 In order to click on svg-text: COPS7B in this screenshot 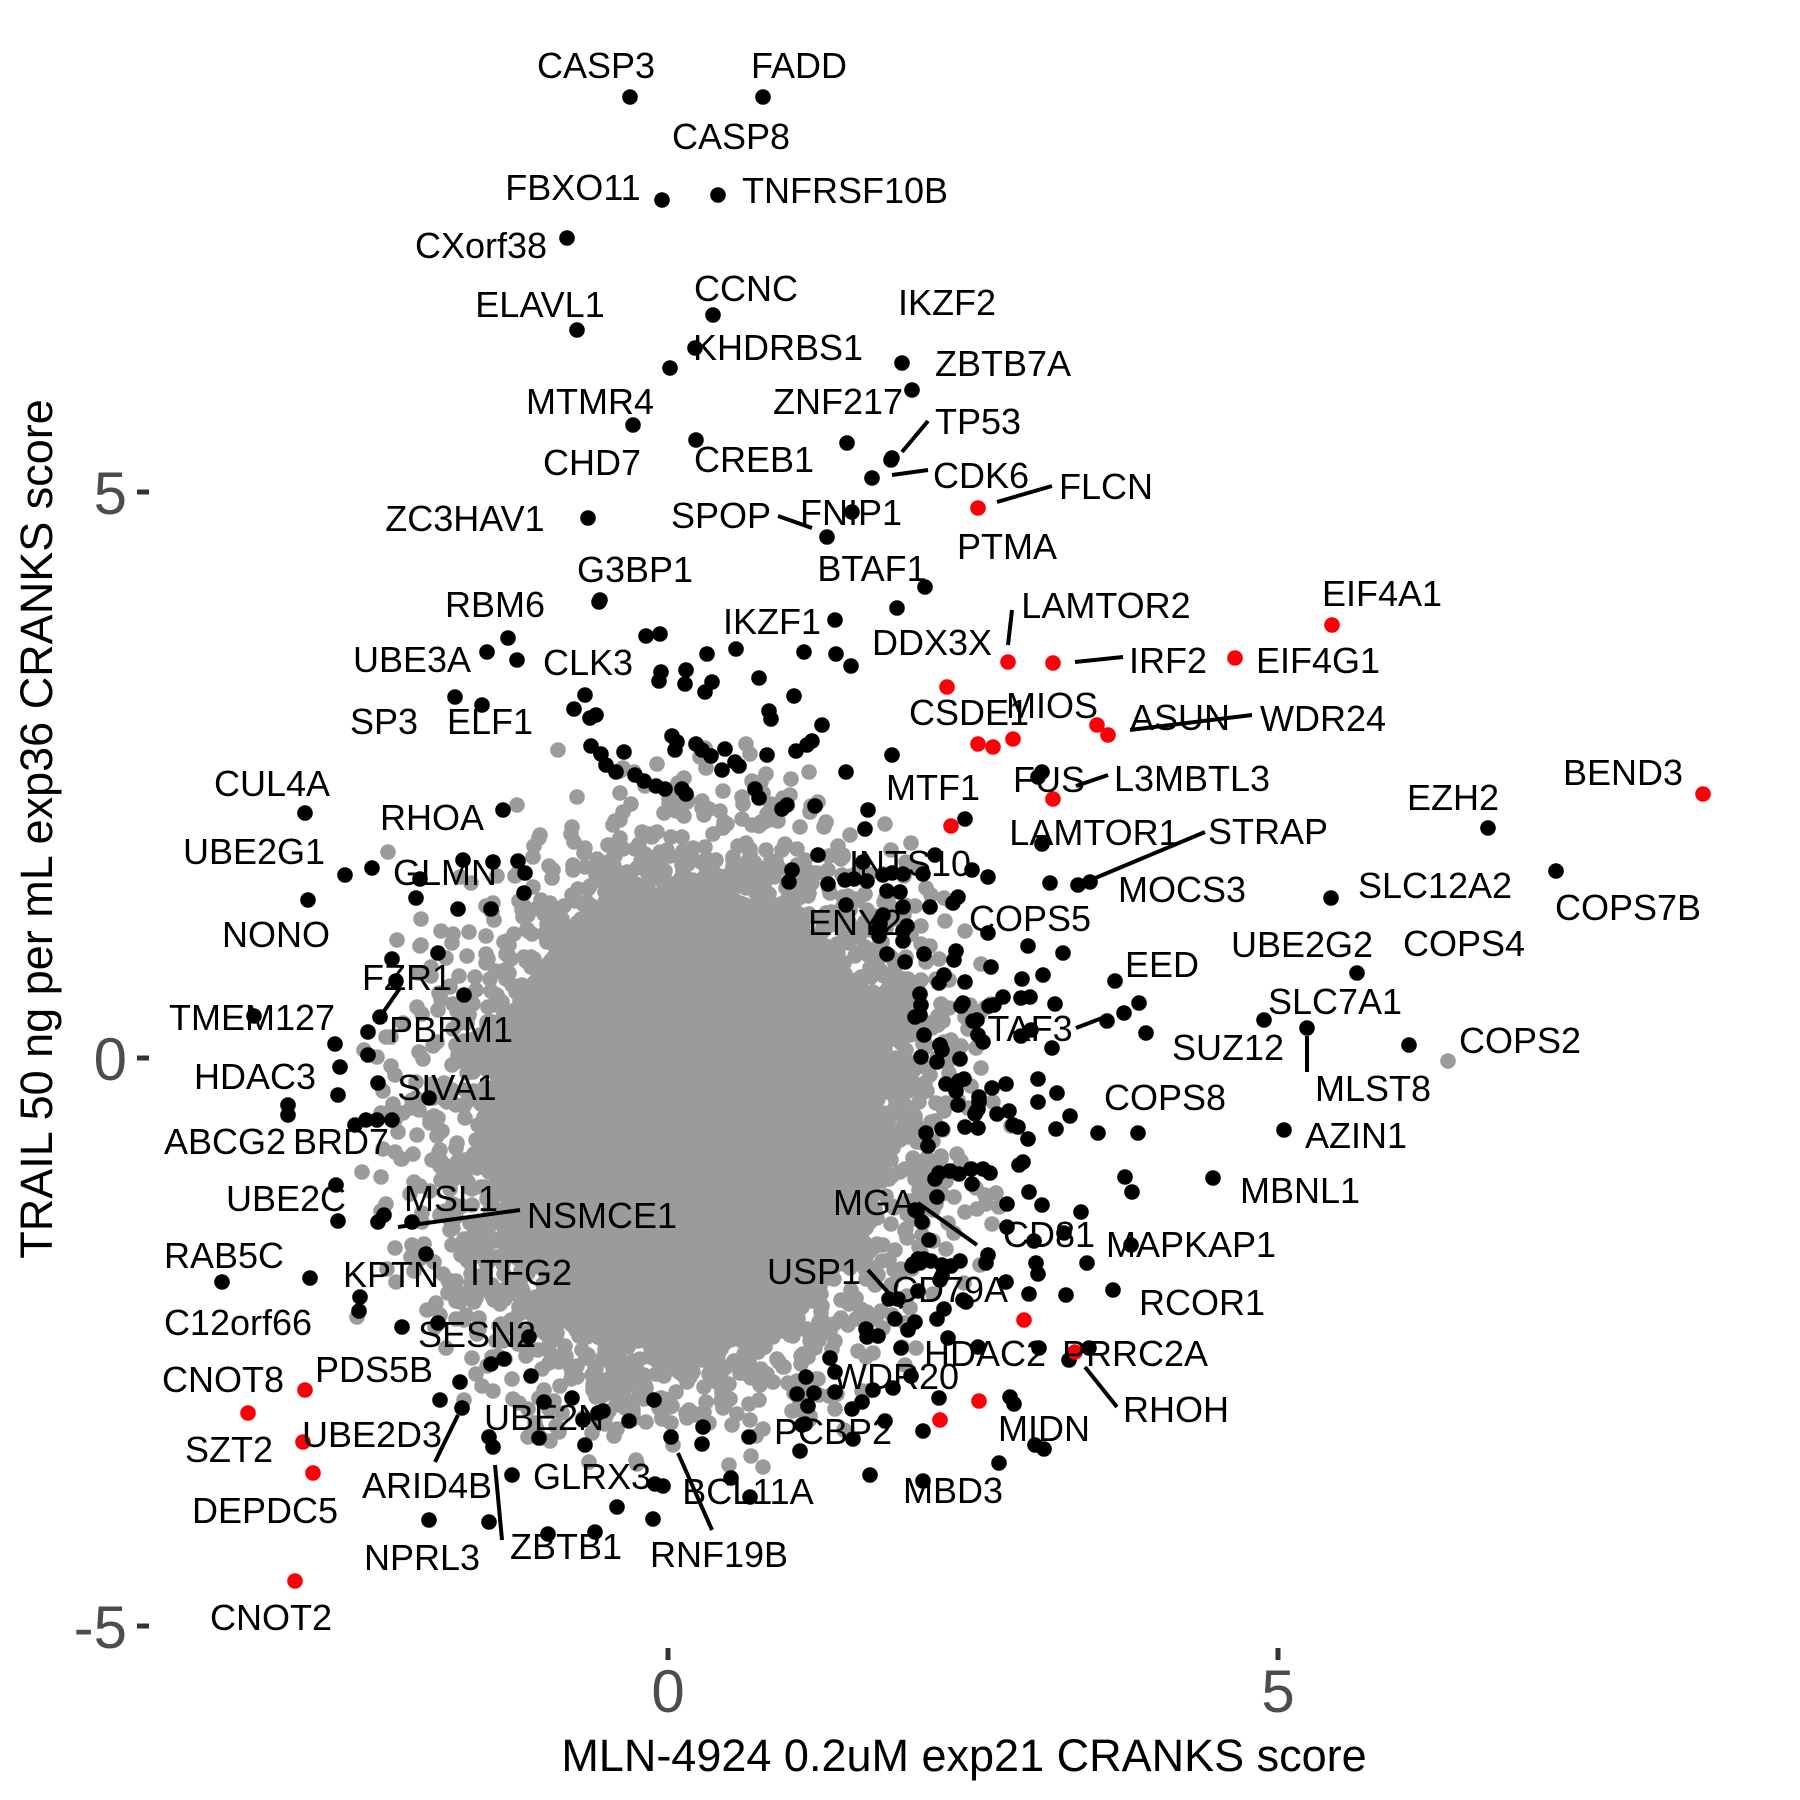, I will do `click(1628, 907)`.